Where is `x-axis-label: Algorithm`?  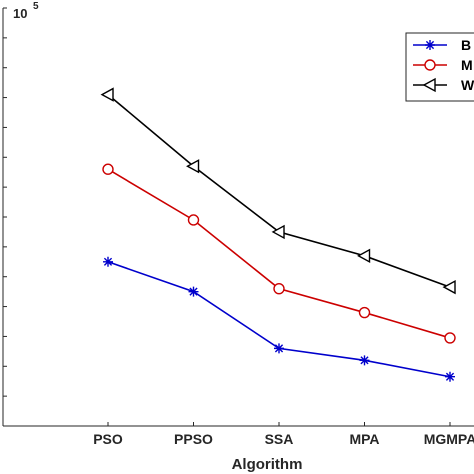 x-axis-label: Algorithm is located at coordinates (267, 464).